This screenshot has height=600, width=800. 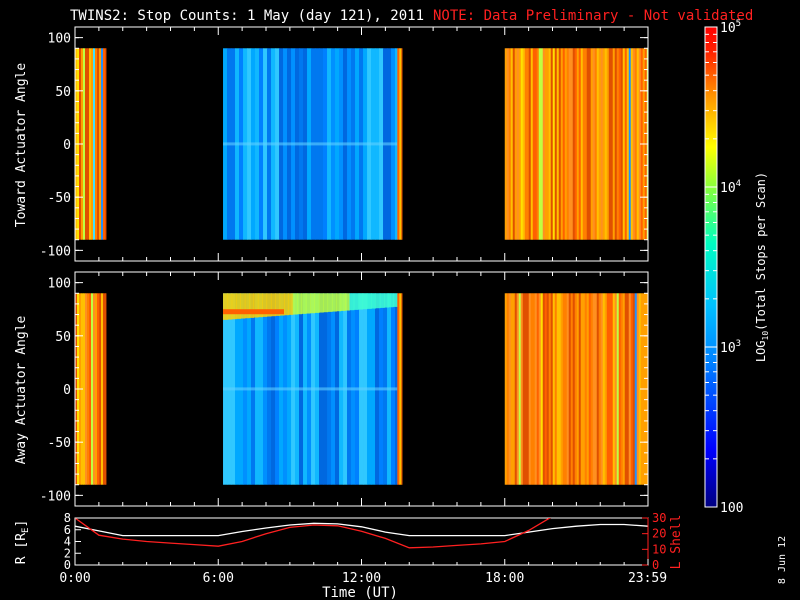 I want to click on xtick-label: 18:00, so click(x=504, y=578).